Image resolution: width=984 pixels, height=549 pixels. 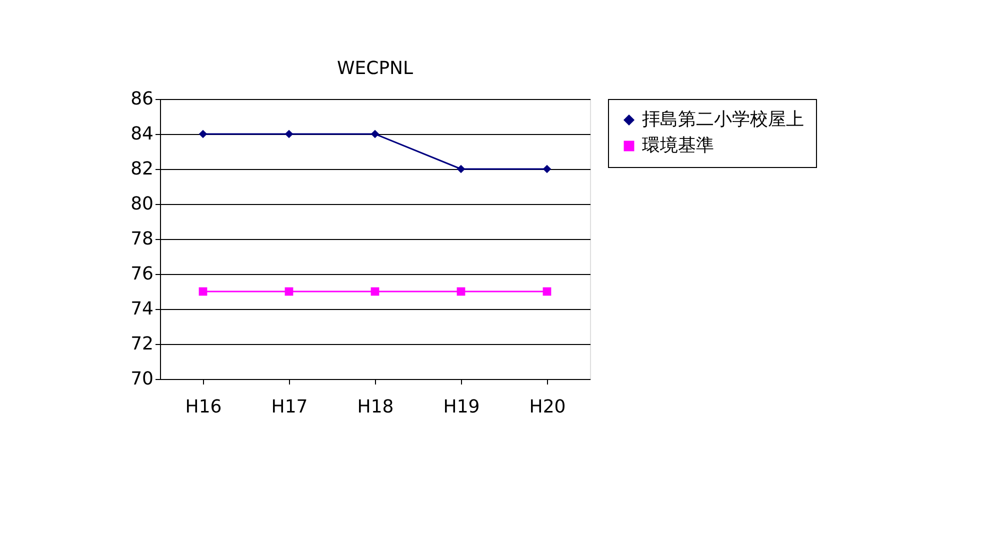 I want to click on y-tick-label: 74, so click(x=142, y=309).